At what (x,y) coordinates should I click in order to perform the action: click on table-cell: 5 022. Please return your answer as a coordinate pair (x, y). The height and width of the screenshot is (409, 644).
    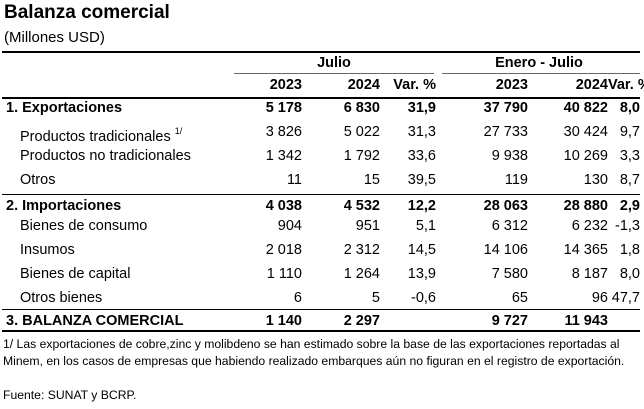
    Looking at the image, I should click on (361, 132).